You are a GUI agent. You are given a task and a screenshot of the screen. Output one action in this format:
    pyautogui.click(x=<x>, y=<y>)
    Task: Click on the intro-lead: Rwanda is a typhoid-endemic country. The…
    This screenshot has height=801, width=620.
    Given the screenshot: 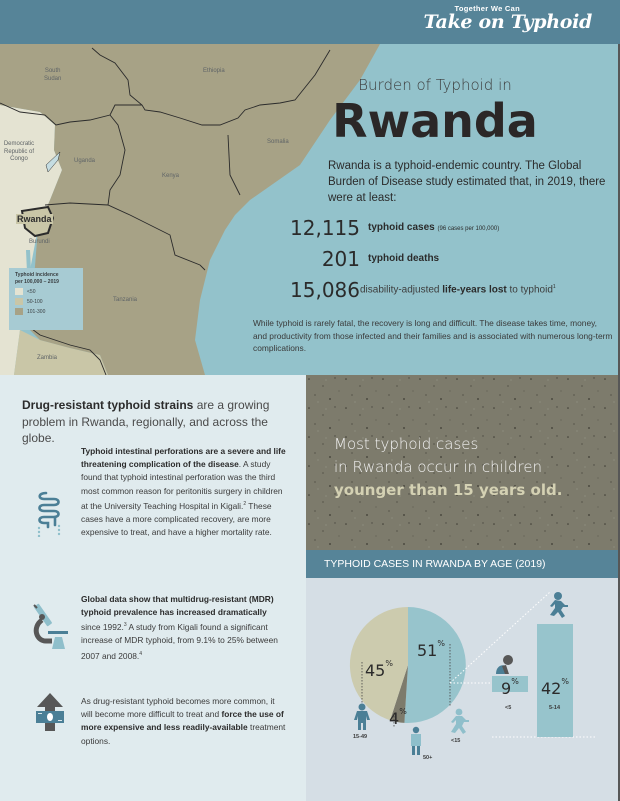 What is the action you would take?
    pyautogui.click(x=467, y=182)
    